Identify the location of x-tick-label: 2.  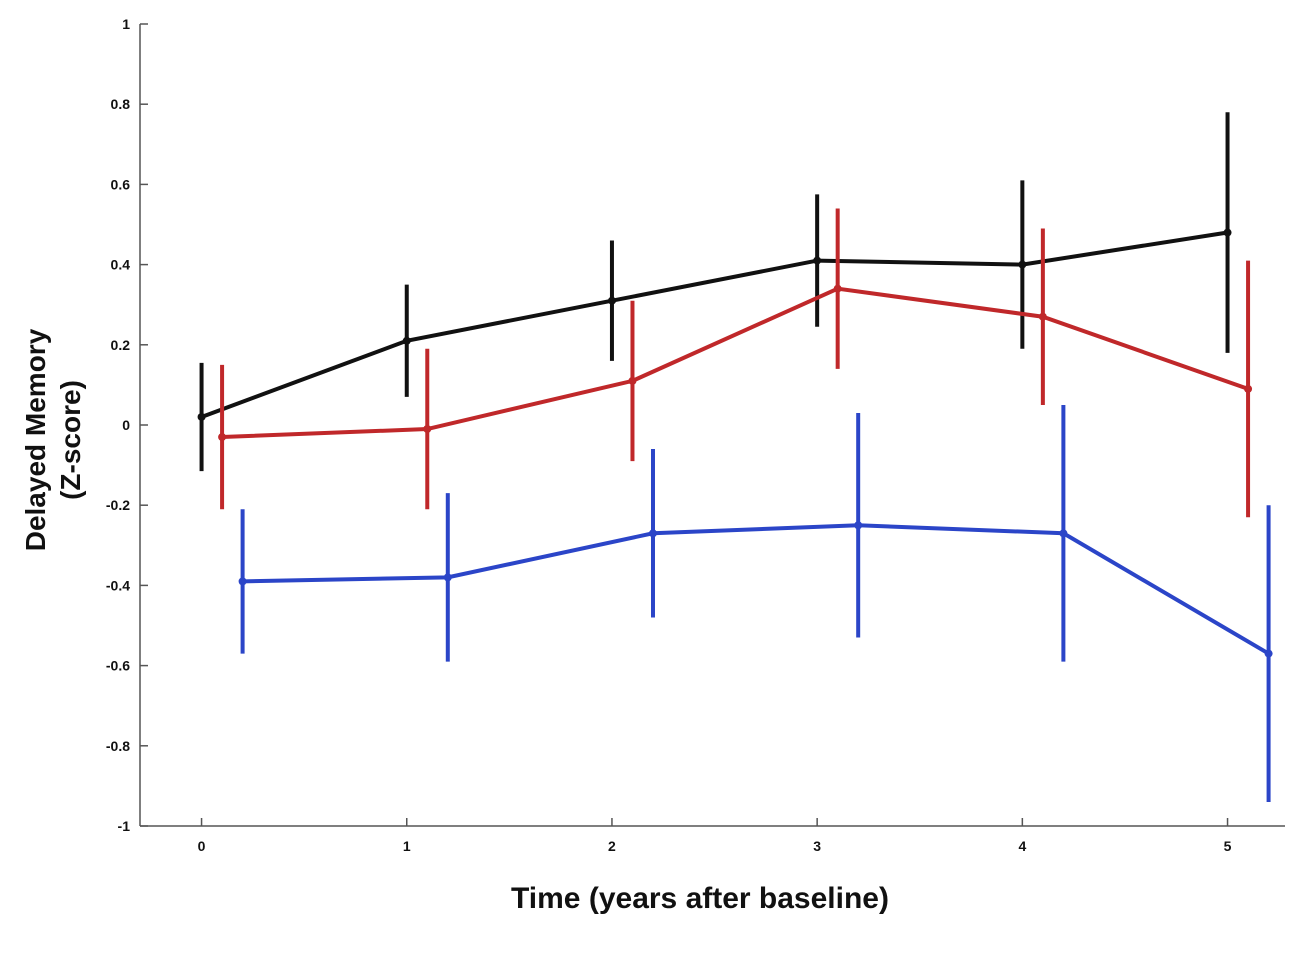
(612, 846).